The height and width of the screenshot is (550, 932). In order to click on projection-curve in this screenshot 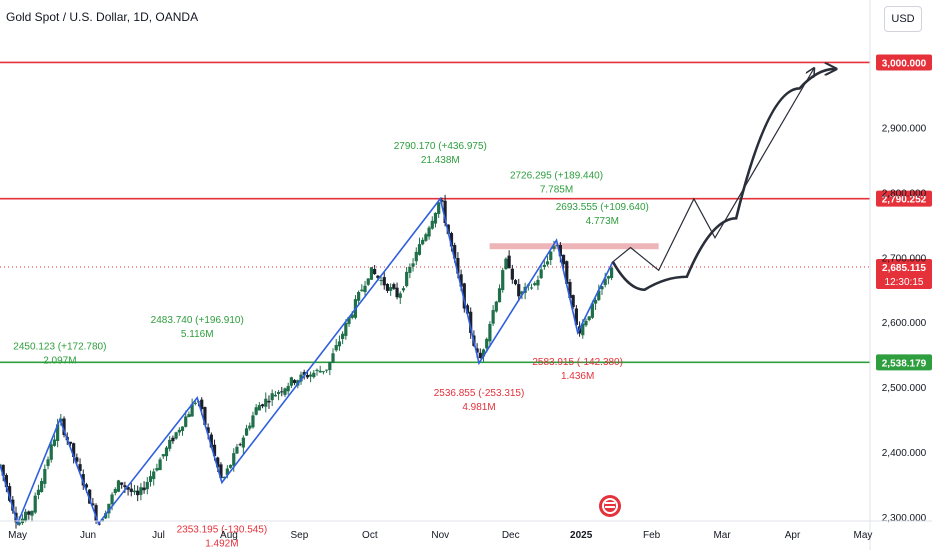, I will do `click(723, 180)`.